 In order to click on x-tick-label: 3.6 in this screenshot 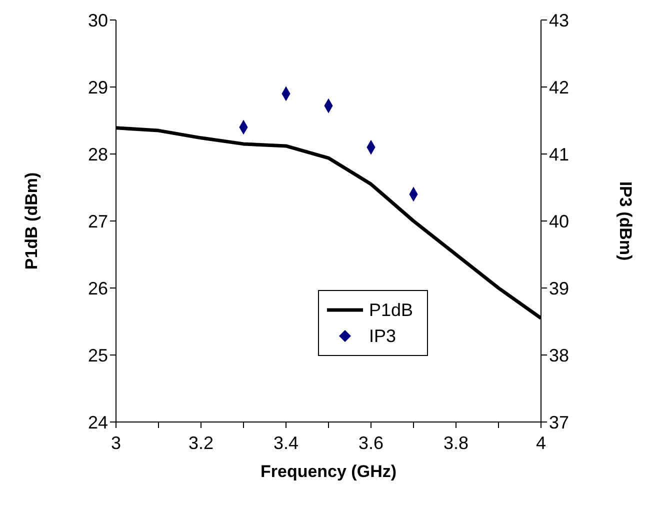, I will do `click(371, 442)`.